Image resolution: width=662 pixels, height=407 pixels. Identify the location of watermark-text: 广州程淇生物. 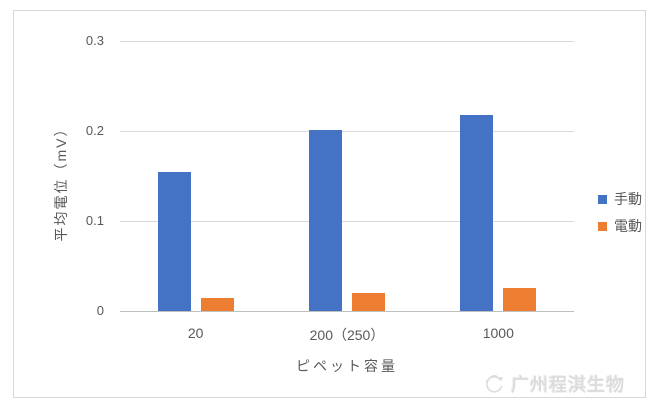
(568, 385).